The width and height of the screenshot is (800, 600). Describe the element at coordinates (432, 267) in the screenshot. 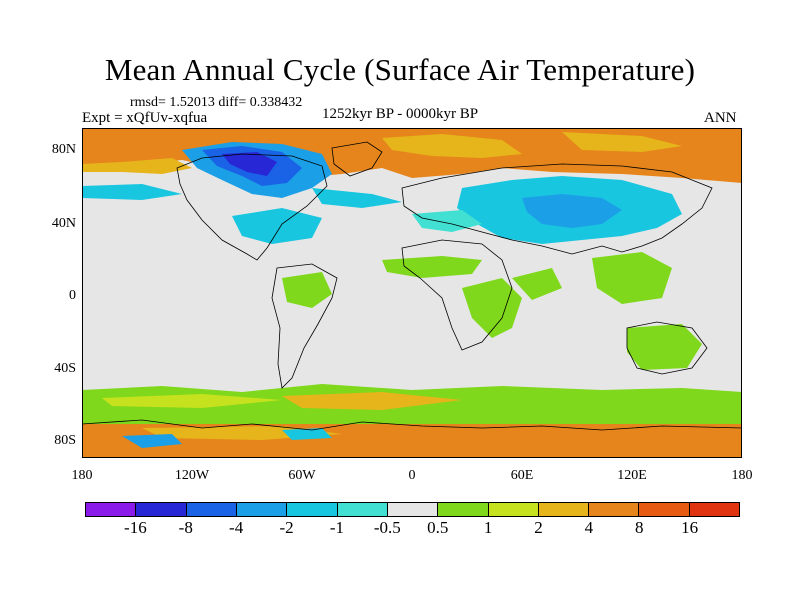

I see `sahel-green` at that location.